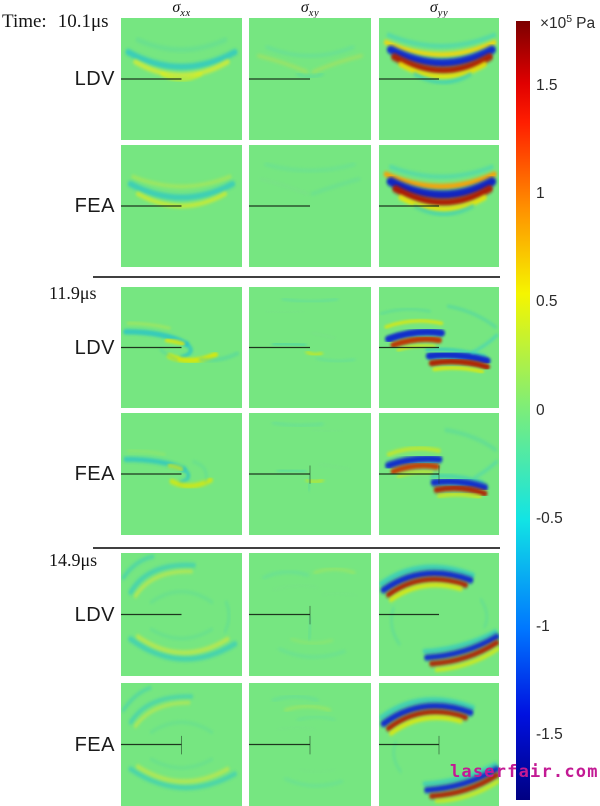 This screenshot has width=600, height=806. I want to click on panel-10us-fea-sigma-xx, so click(181, 206).